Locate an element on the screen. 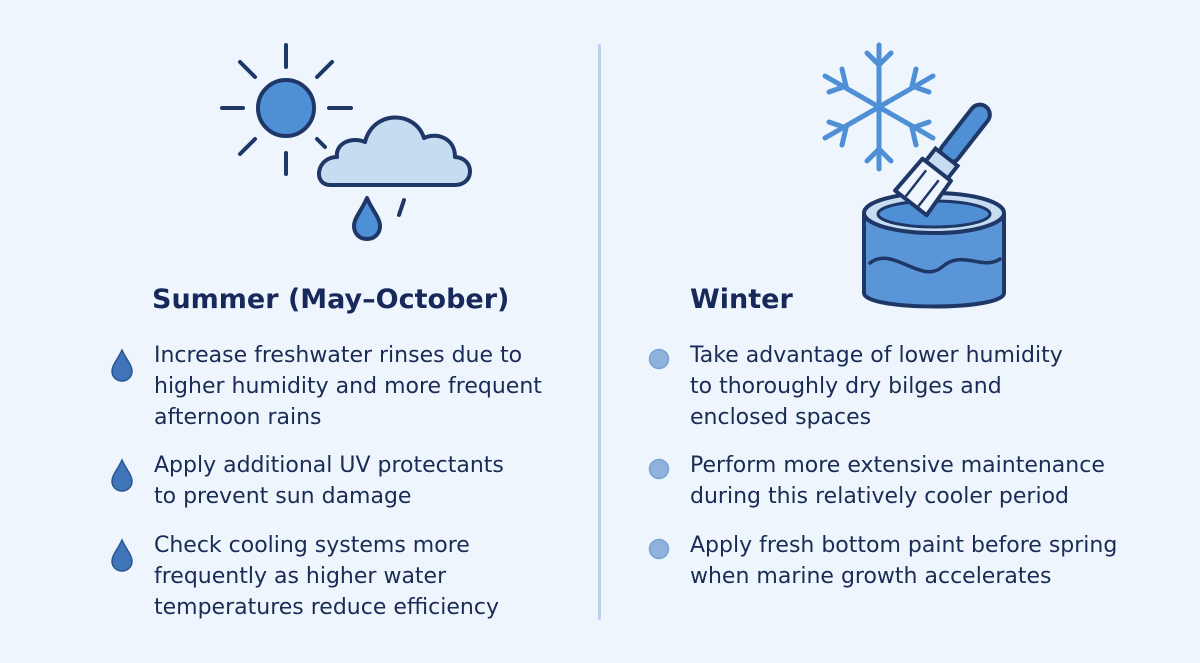 The height and width of the screenshot is (663, 1200). item-line: afternoon rains is located at coordinates (238, 417).